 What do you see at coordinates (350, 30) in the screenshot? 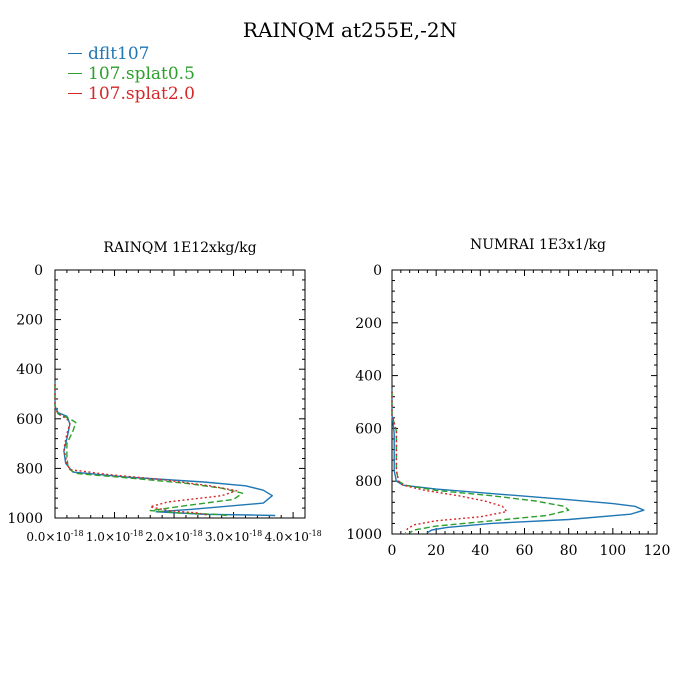
I see `chart-main-title: RAINQM at255E,-2N` at bounding box center [350, 30].